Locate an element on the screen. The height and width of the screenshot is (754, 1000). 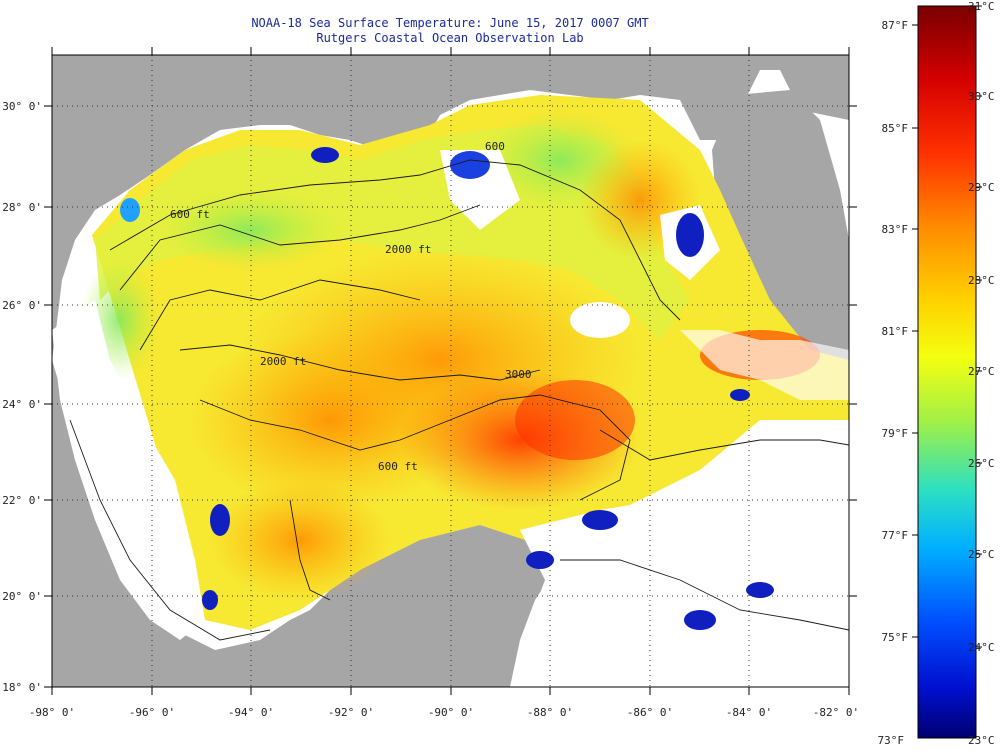
colorbar-label-f: 79°F is located at coordinates (895, 433).